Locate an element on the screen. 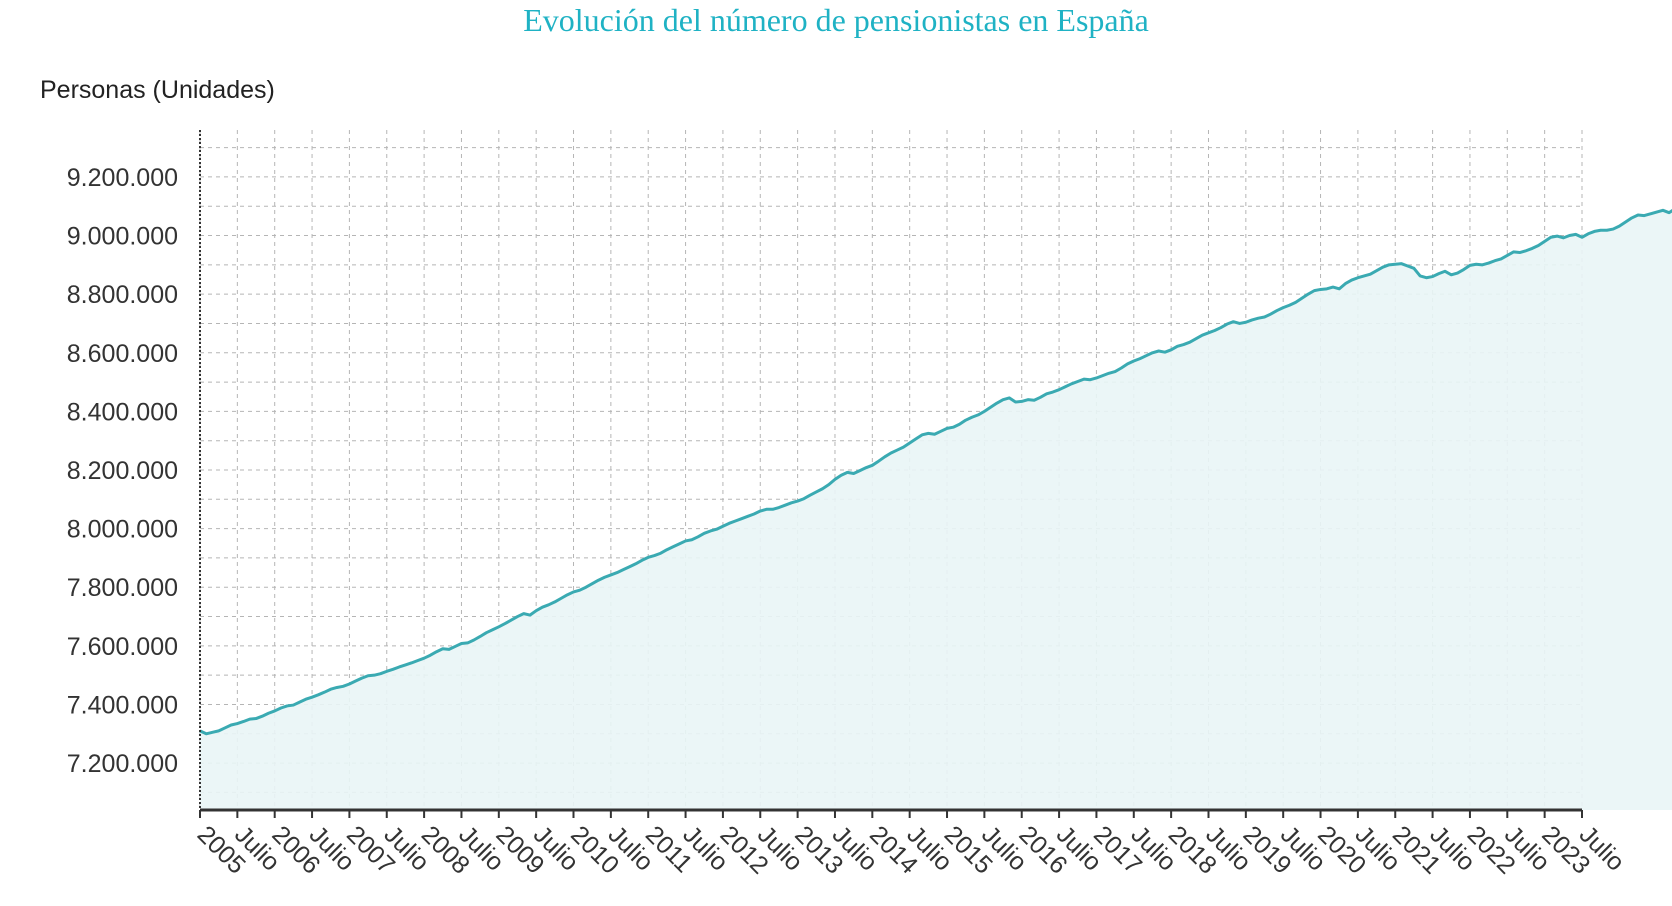 Image resolution: width=1672 pixels, height=906 pixels. y-tick-label: 8.200.000 is located at coordinates (122, 471).